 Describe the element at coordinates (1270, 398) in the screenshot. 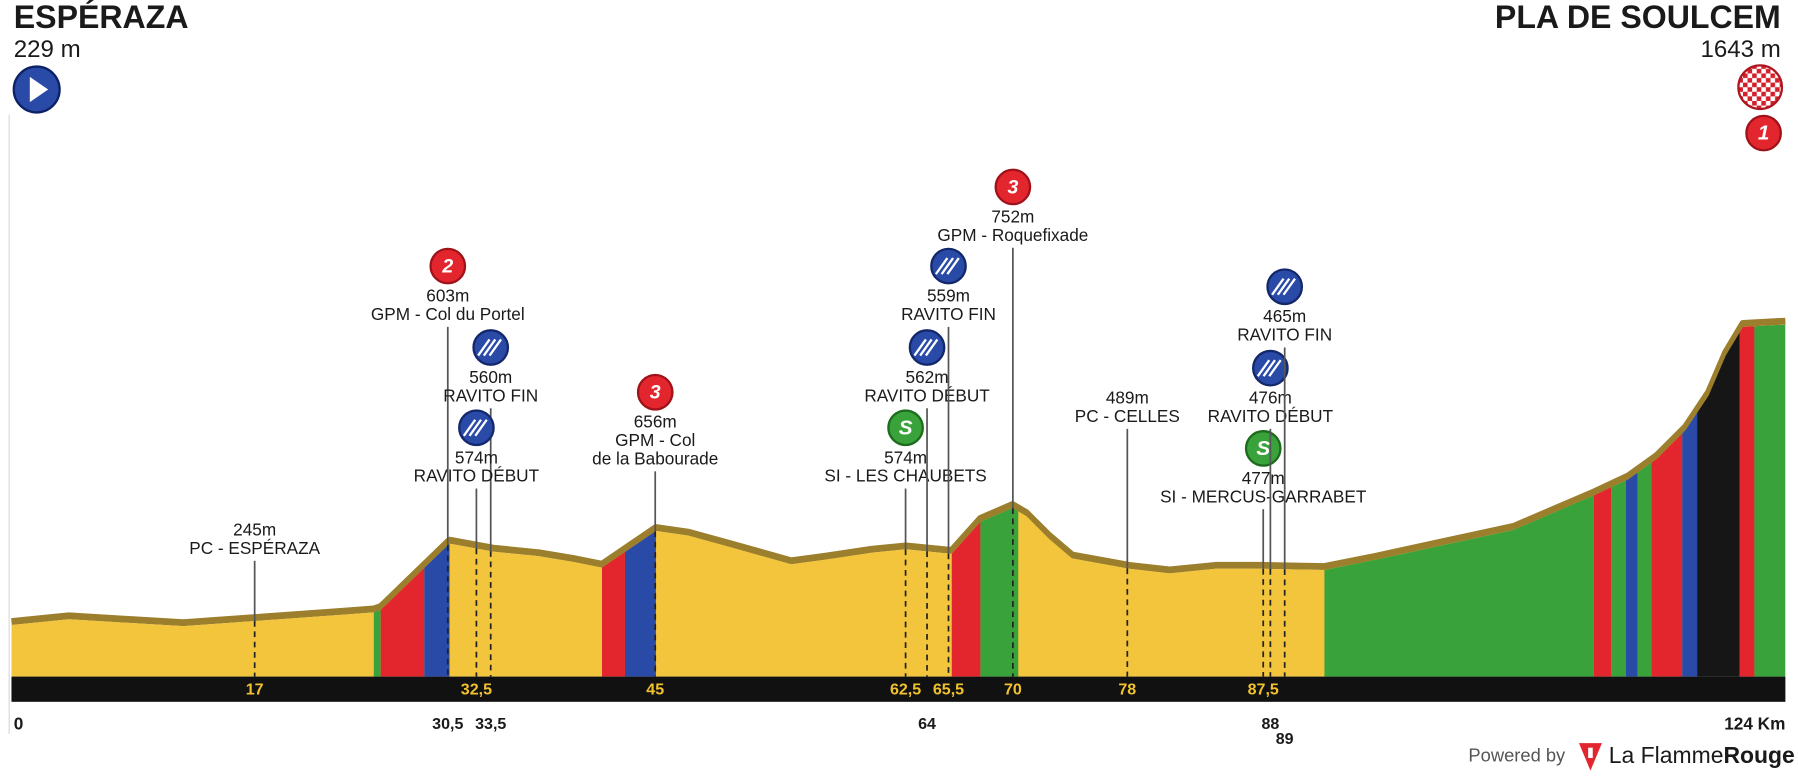

I see `point-altitude: 476m` at that location.